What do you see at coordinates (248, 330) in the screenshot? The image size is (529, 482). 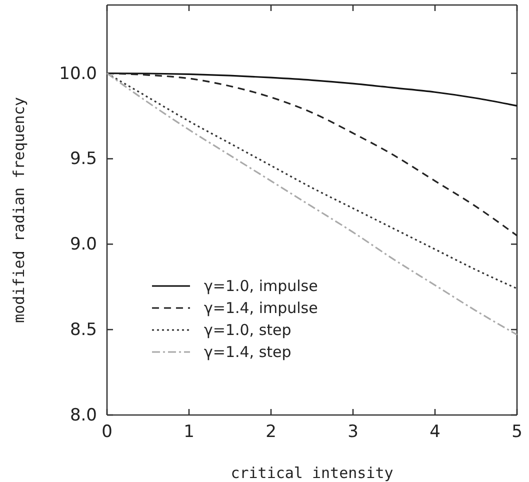 I see `legend-label: γ=1.0, step` at bounding box center [248, 330].